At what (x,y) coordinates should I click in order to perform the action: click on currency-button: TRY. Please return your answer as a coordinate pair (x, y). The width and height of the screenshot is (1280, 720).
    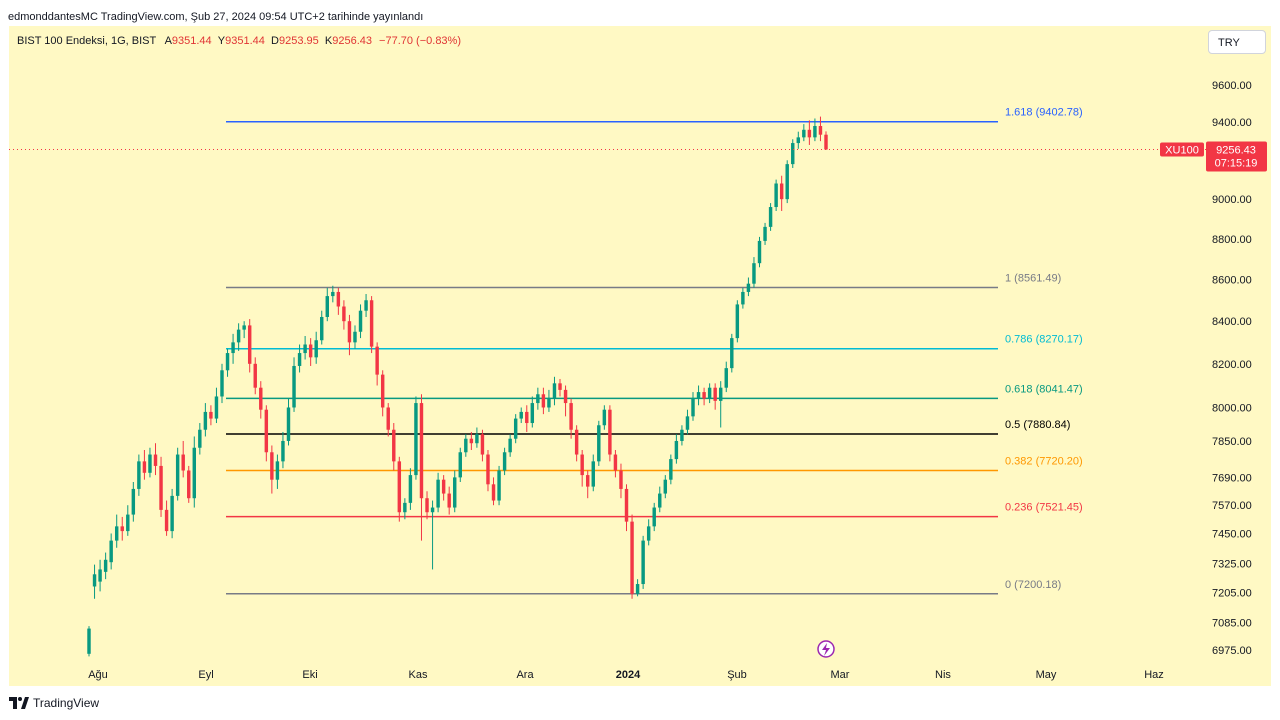
    Looking at the image, I should click on (1237, 42).